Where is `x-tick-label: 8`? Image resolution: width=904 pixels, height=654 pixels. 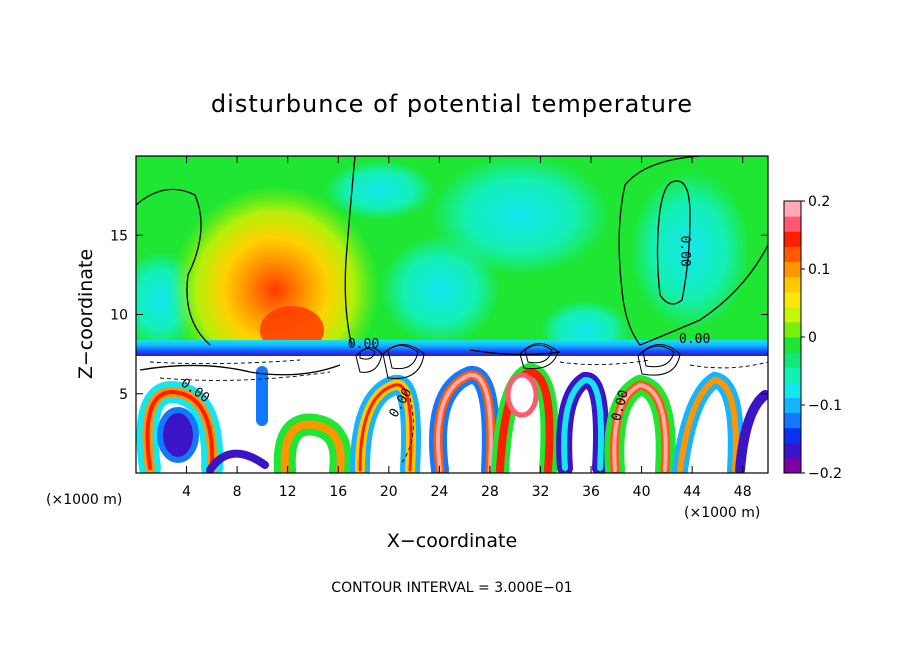 x-tick-label: 8 is located at coordinates (237, 492).